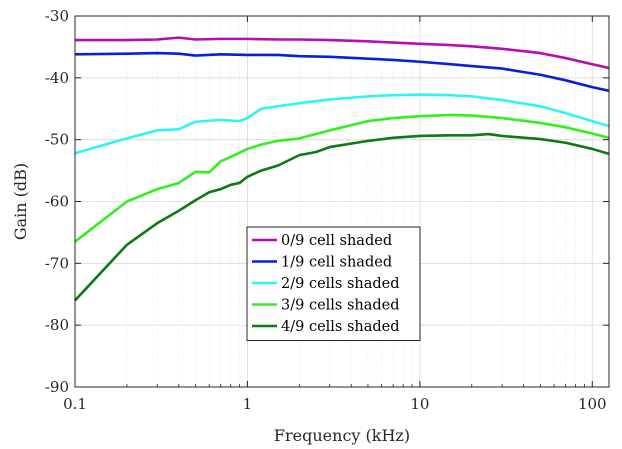  Describe the element at coordinates (20, 201) in the screenshot. I see `y-axis-label: Gain (dB)` at that location.